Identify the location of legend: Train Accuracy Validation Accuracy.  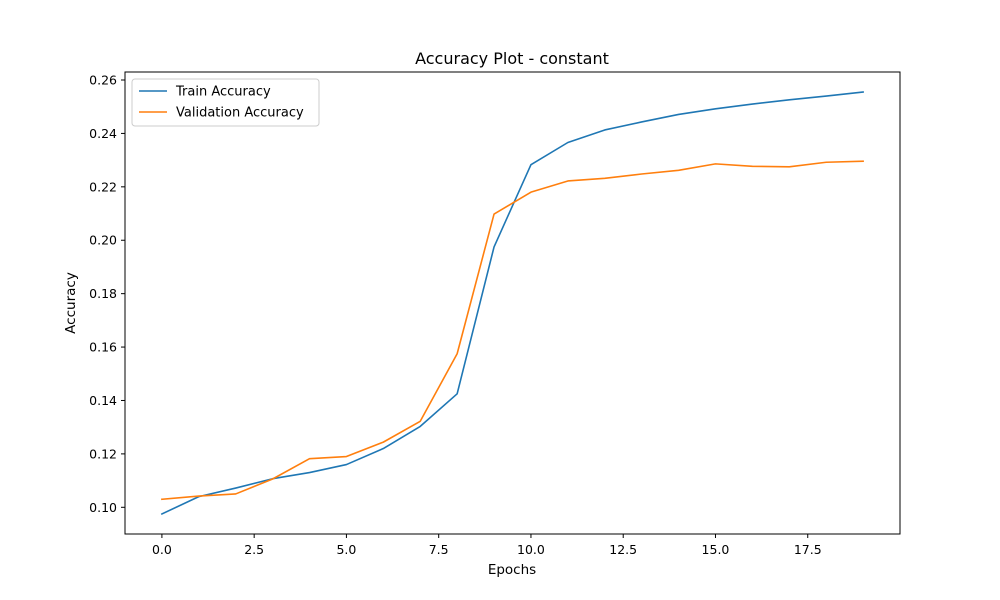
(225, 102).